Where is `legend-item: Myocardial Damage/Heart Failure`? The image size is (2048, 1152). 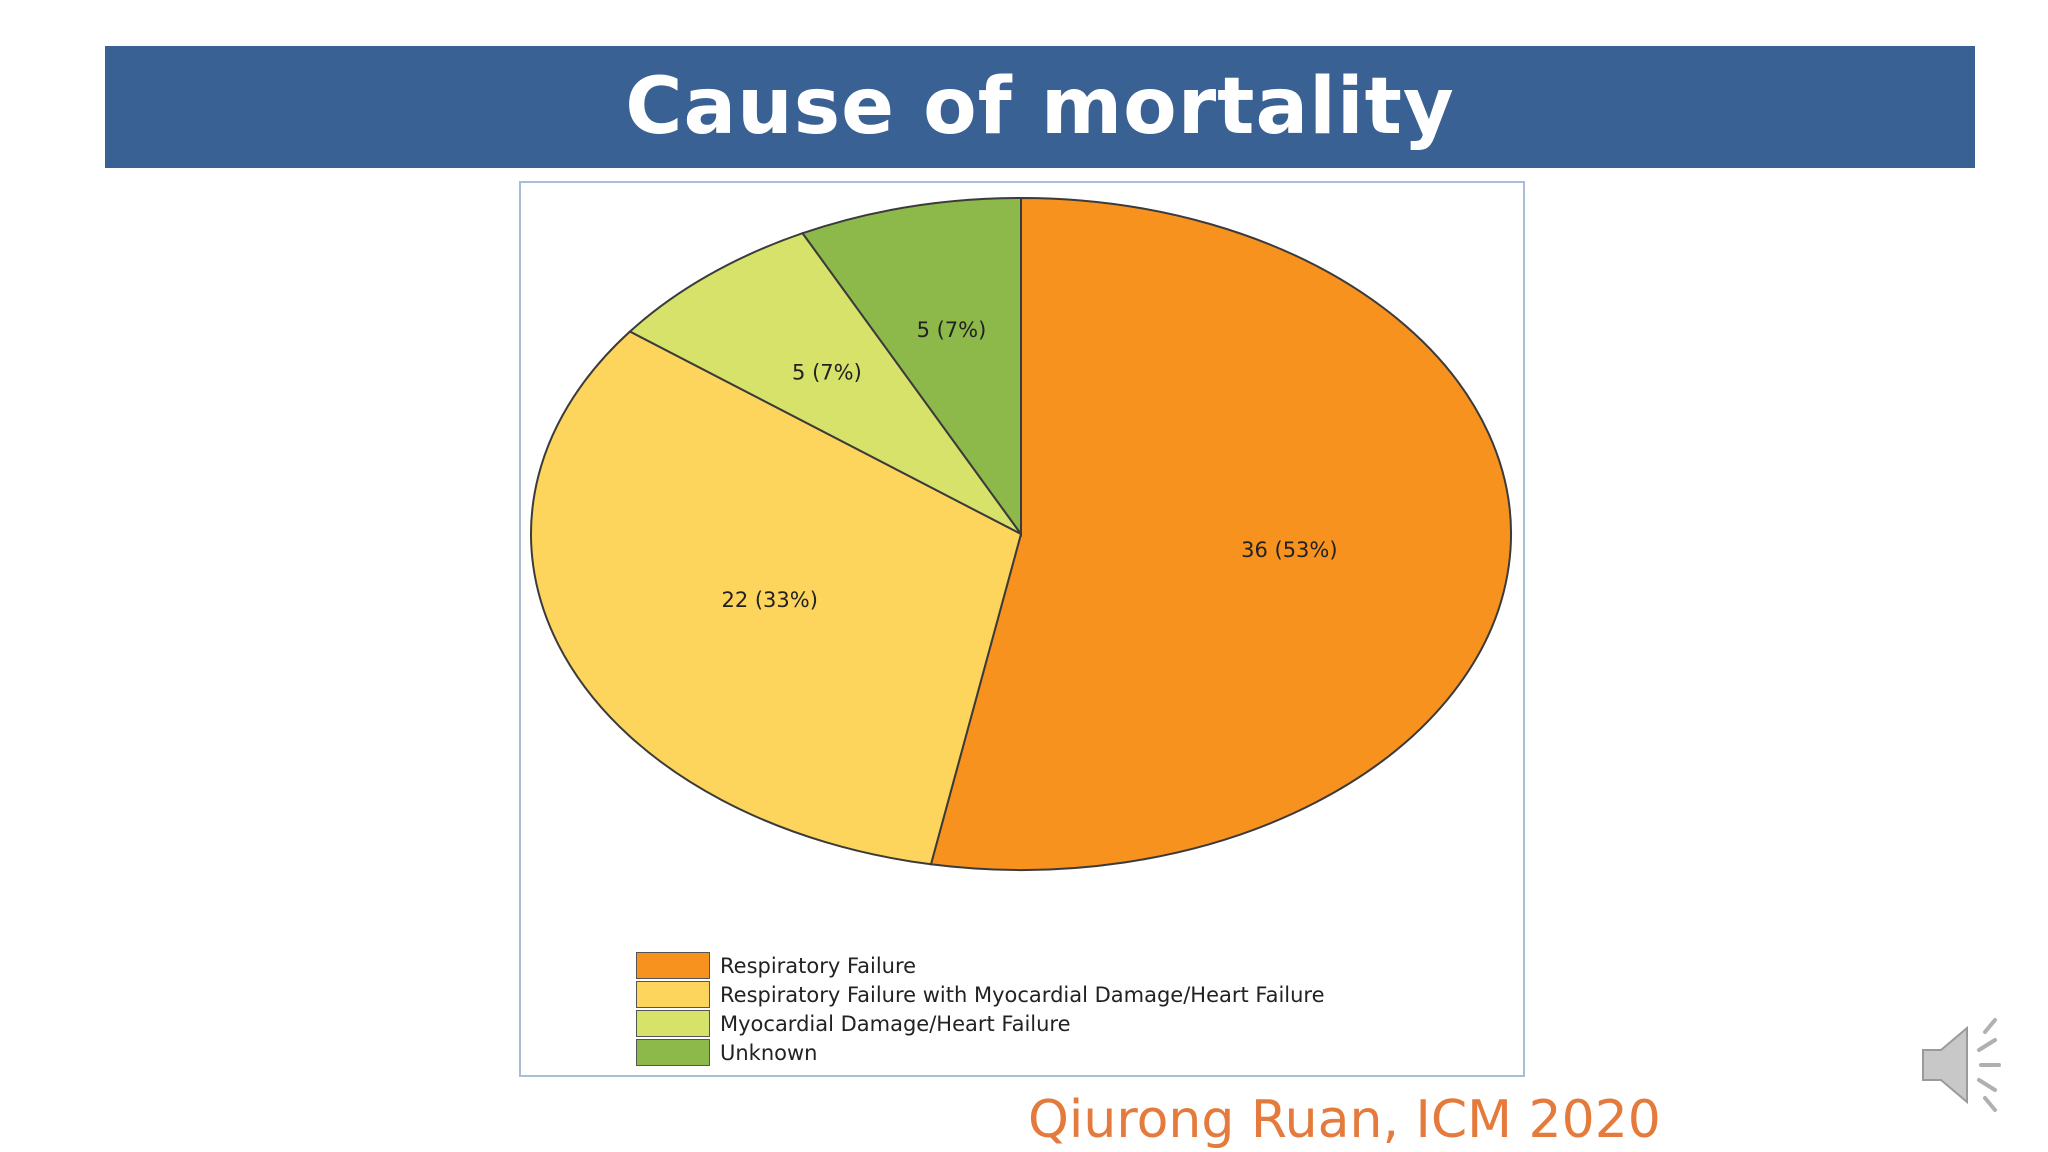 legend-item: Myocardial Damage/Heart Failure is located at coordinates (980, 1023).